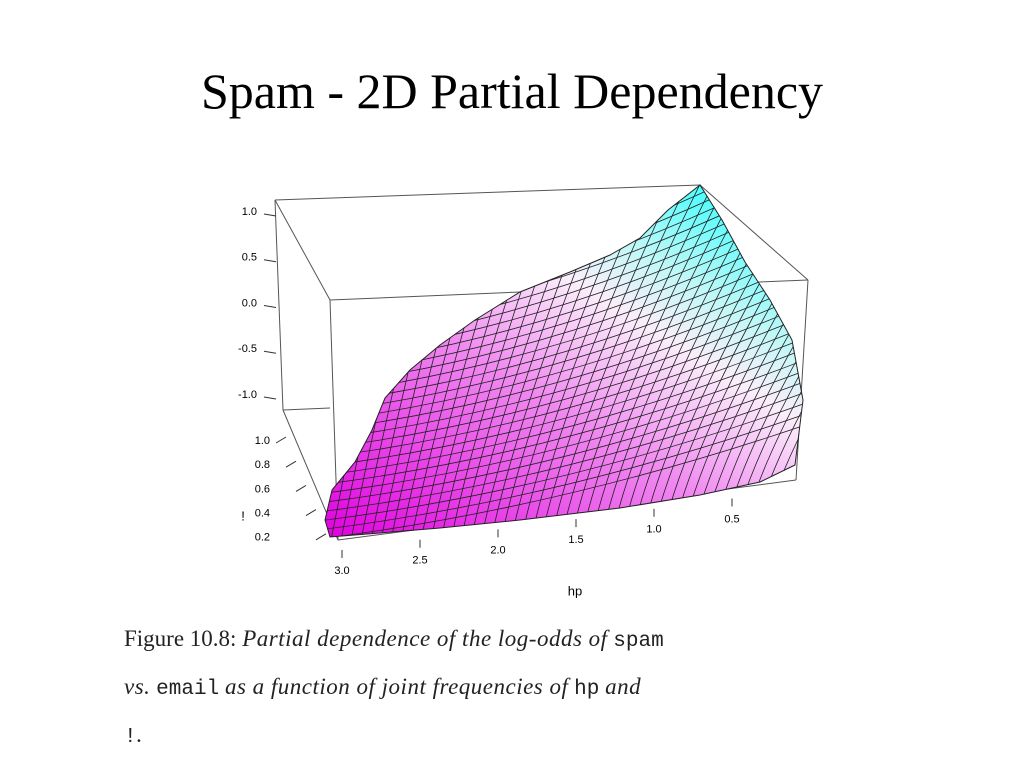 The image size is (1024, 768). I want to click on caption-text: !, so click(130, 737).